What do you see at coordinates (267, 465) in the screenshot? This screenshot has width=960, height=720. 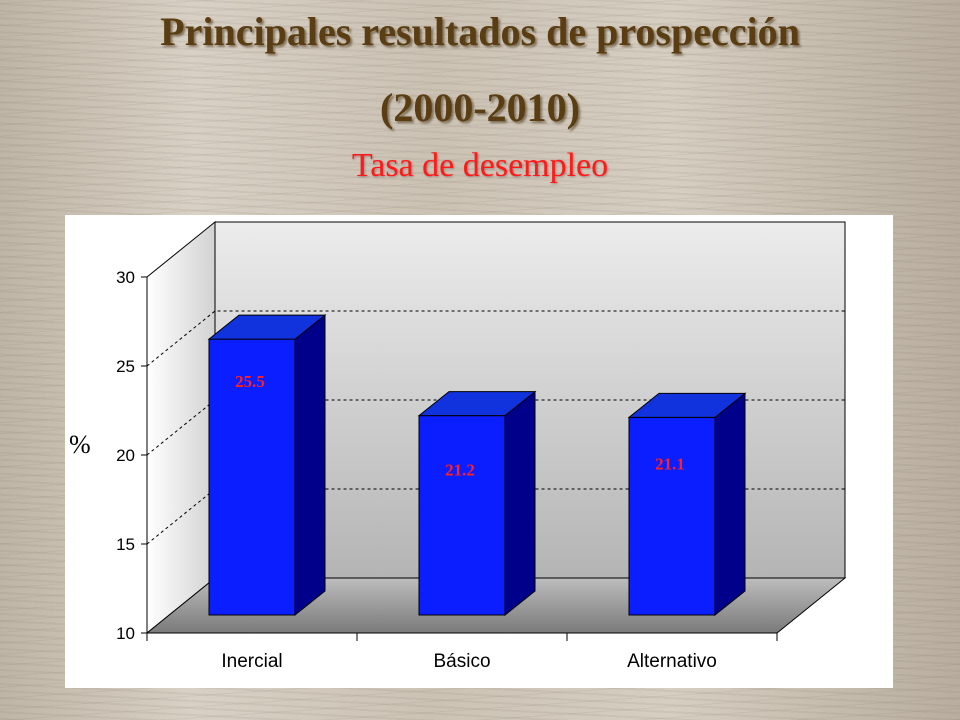 I see `bar-inercial` at bounding box center [267, 465].